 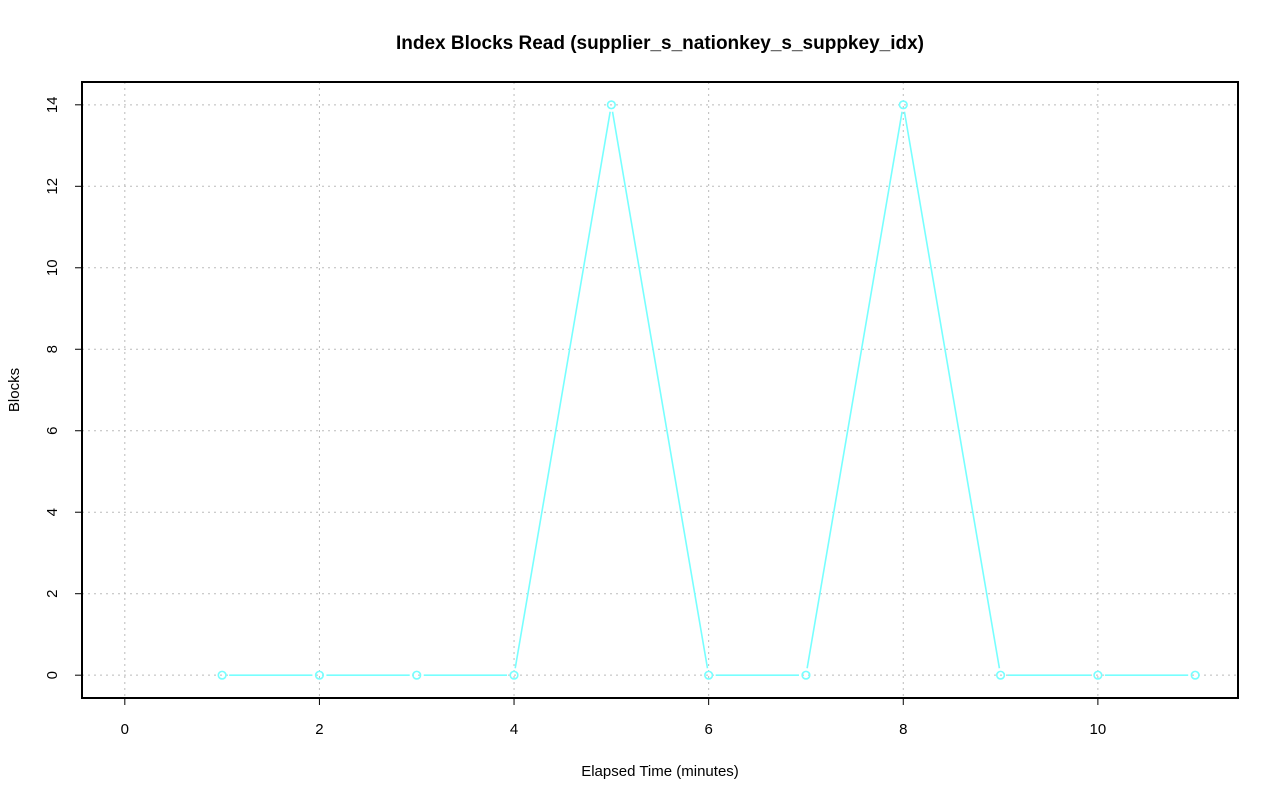 I want to click on y-axis-label: Blocks, so click(x=14, y=390).